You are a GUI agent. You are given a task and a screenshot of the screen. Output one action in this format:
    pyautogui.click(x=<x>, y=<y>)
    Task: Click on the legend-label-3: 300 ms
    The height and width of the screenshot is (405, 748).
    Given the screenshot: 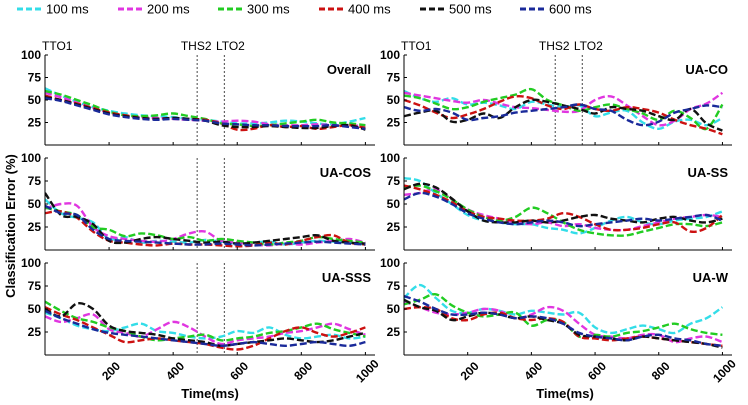 What is the action you would take?
    pyautogui.click(x=268, y=9)
    